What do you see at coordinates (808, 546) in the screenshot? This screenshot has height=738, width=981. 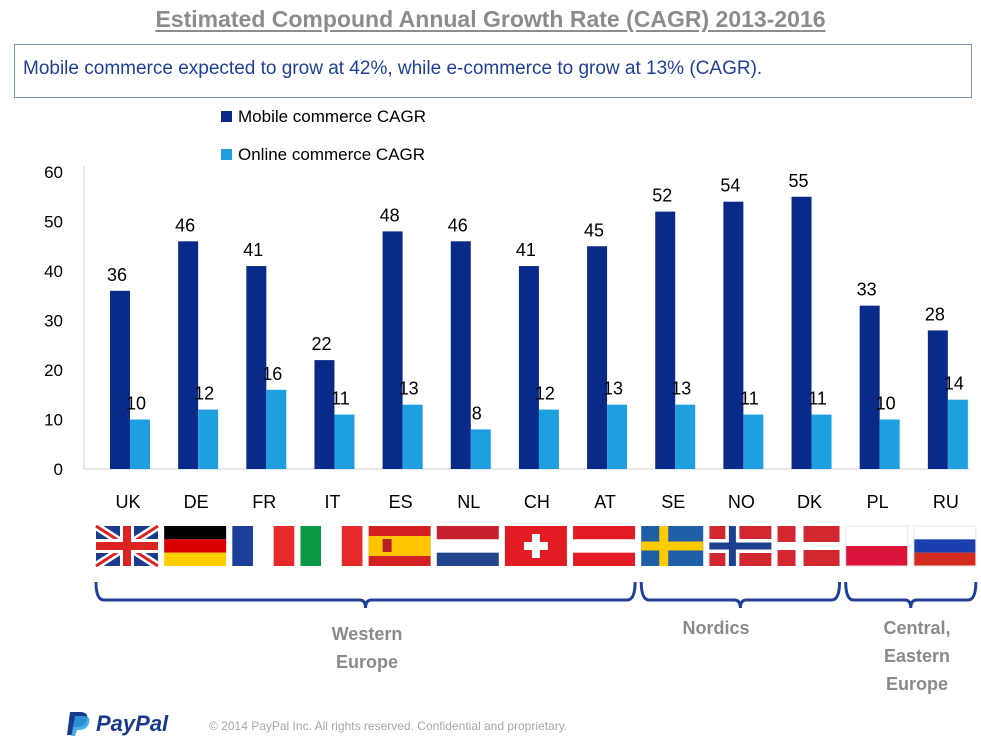 I see `denmark-flag-icon` at bounding box center [808, 546].